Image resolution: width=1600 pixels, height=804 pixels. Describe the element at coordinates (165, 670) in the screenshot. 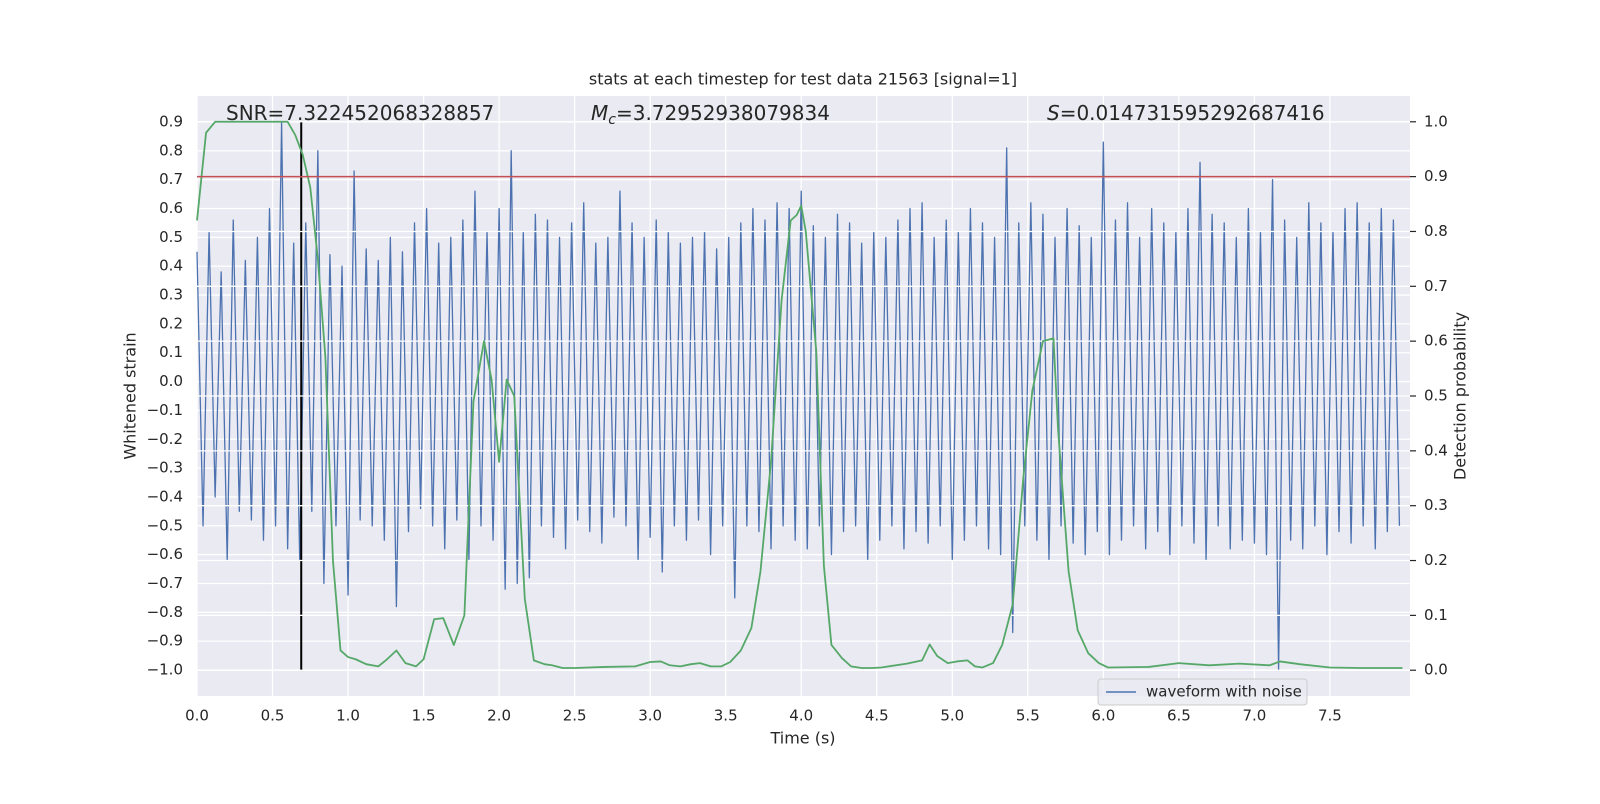

I see `y-tick-label: −1.0` at that location.